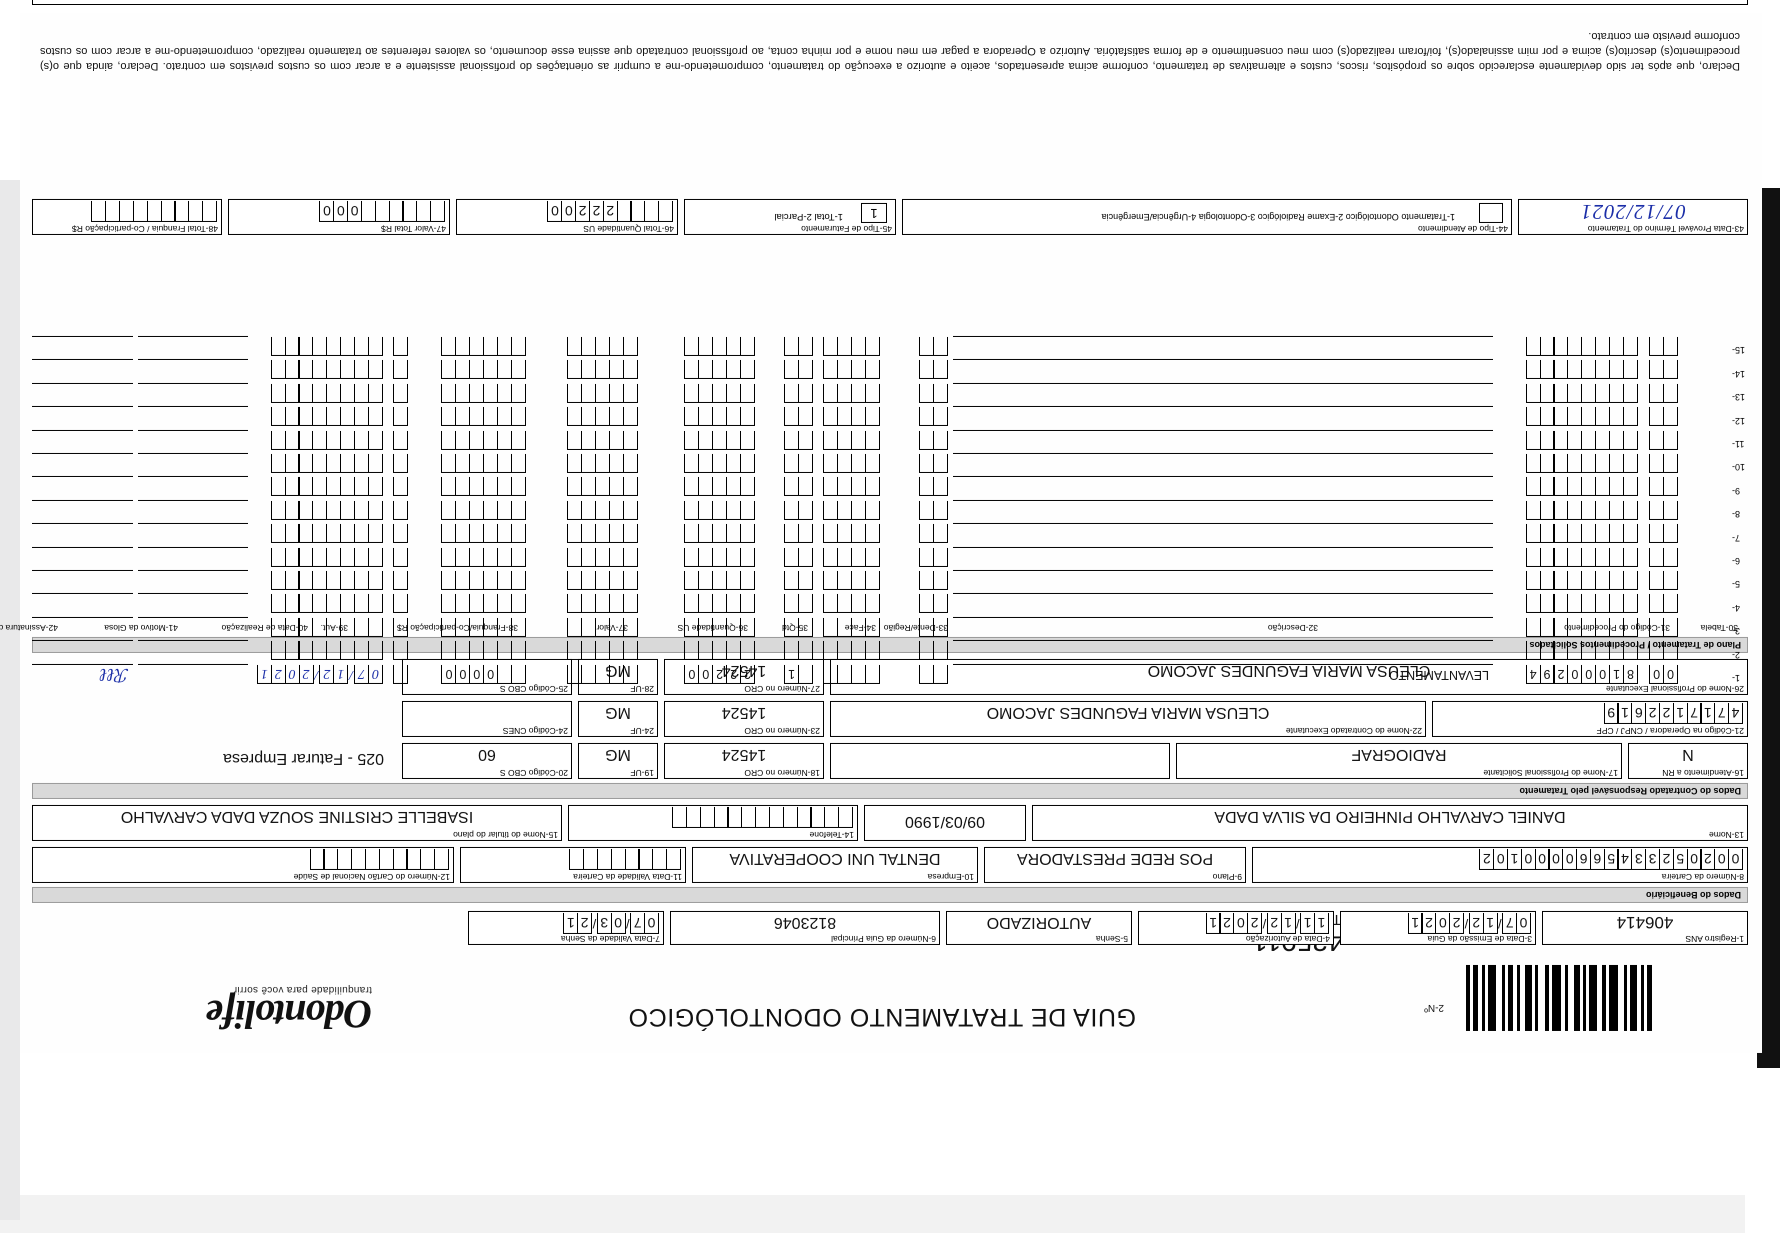  Describe the element at coordinates (339, 217) in the screenshot. I see `field-valor-total: 47-Valor Total R$ 000000000` at that location.